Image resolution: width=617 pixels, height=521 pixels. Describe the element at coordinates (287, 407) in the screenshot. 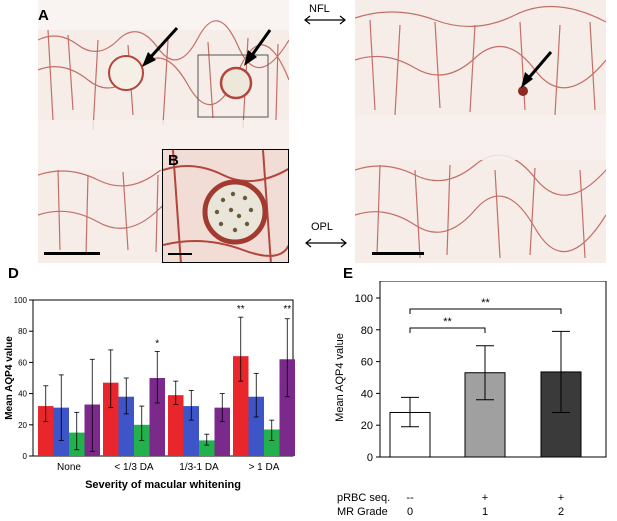

I see `chart-d-bar-s3-c3` at that location.